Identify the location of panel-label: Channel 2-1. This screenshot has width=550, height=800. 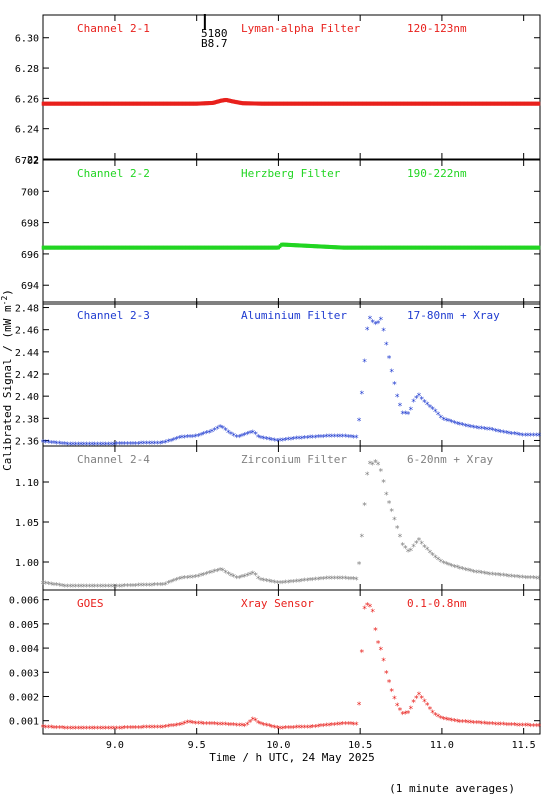
(113, 28).